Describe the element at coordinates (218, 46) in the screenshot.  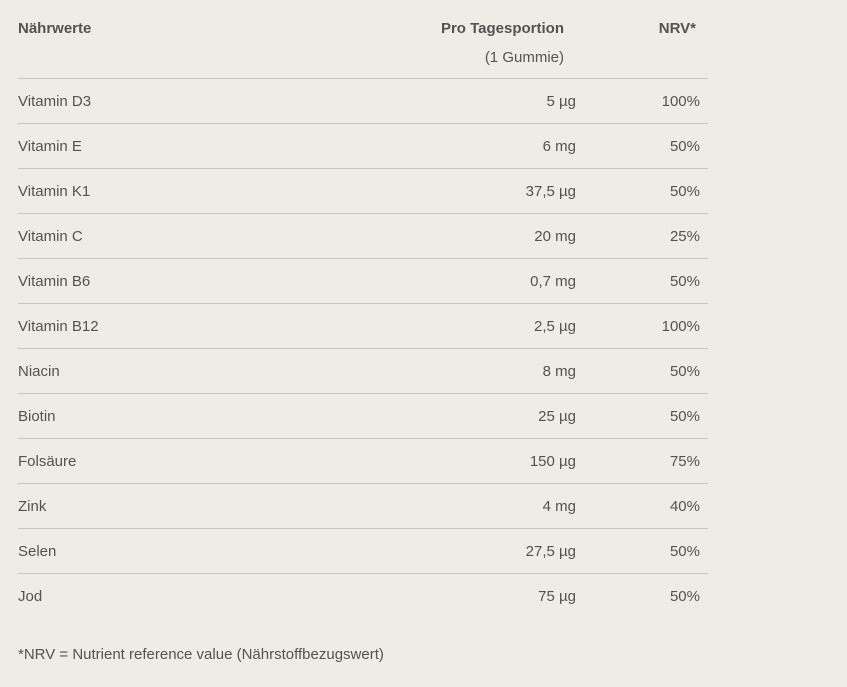
I see `header-nutrient: Nährwerte` at that location.